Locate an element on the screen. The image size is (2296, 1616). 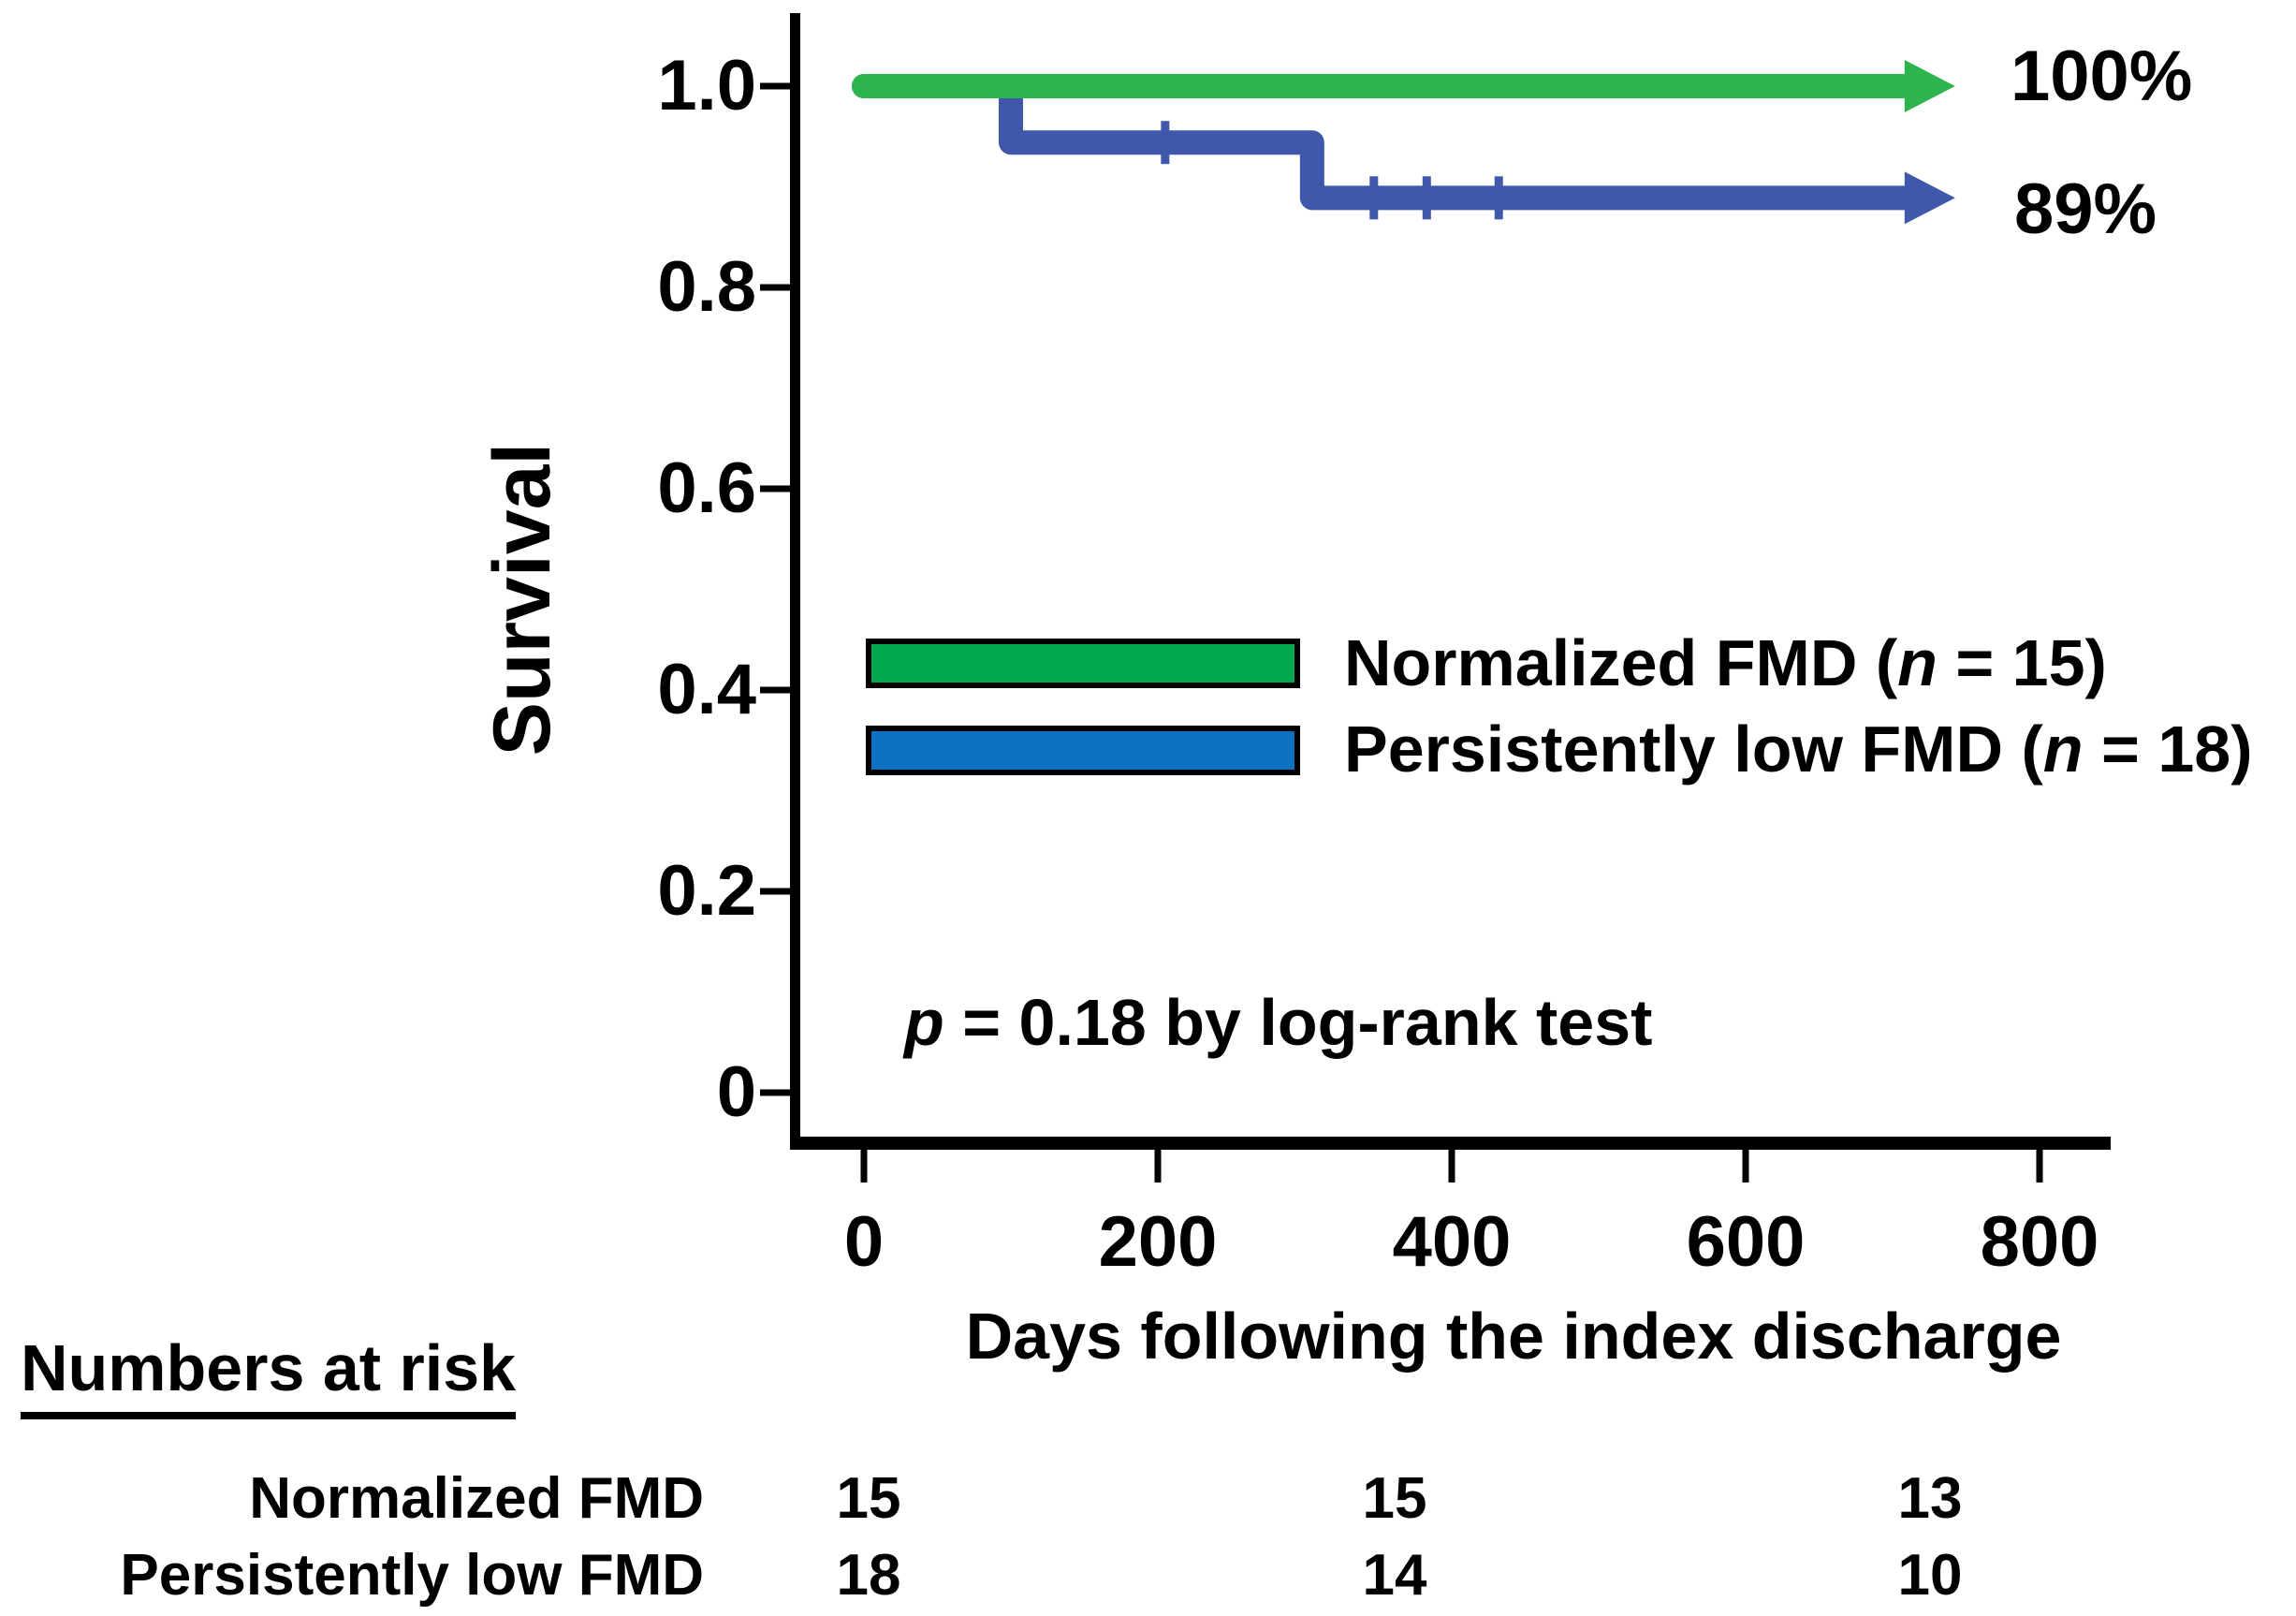
risk-value: 13 is located at coordinates (1930, 1498).